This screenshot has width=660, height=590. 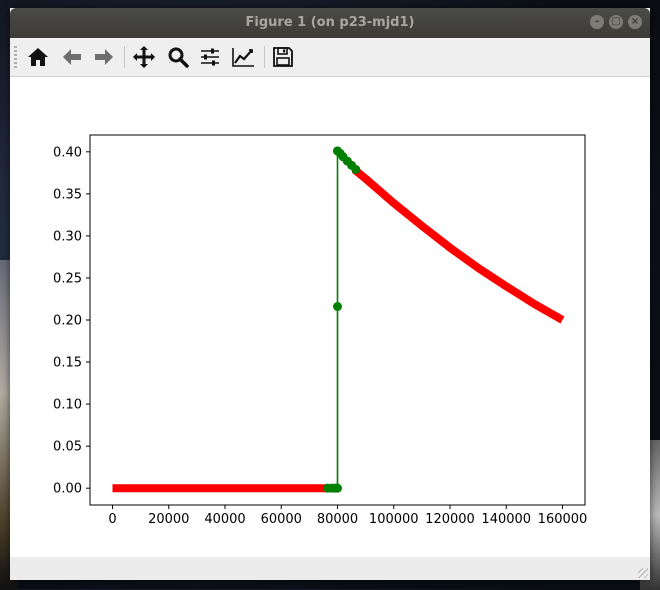 I want to click on y-axis: 0.00 0.05 0.10 0.15 0.20 0.25 0.30 0.35 0.40, so click(x=71, y=321).